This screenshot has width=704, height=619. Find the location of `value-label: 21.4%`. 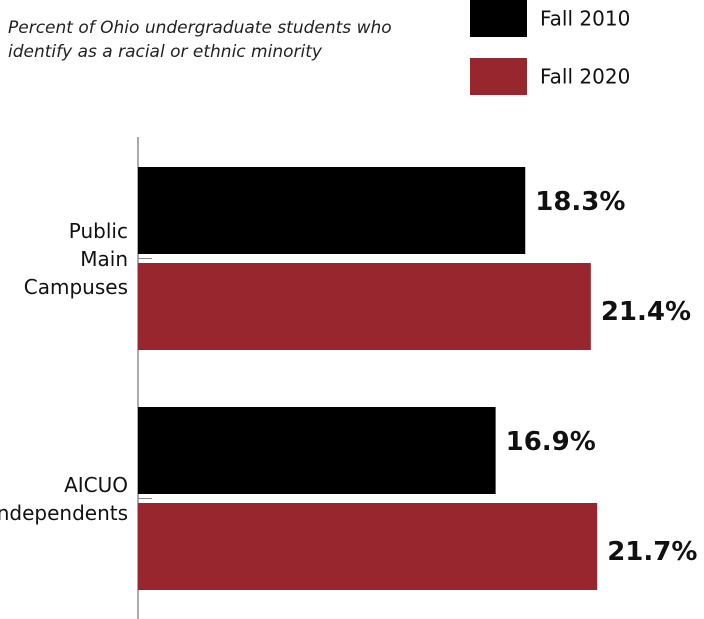

value-label: 21.4% is located at coordinates (646, 312).